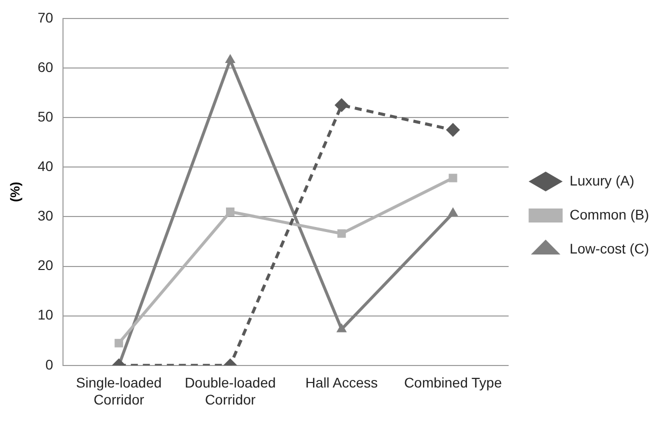 Image resolution: width=665 pixels, height=423 pixels. I want to click on y-tick-label: 0, so click(49, 364).